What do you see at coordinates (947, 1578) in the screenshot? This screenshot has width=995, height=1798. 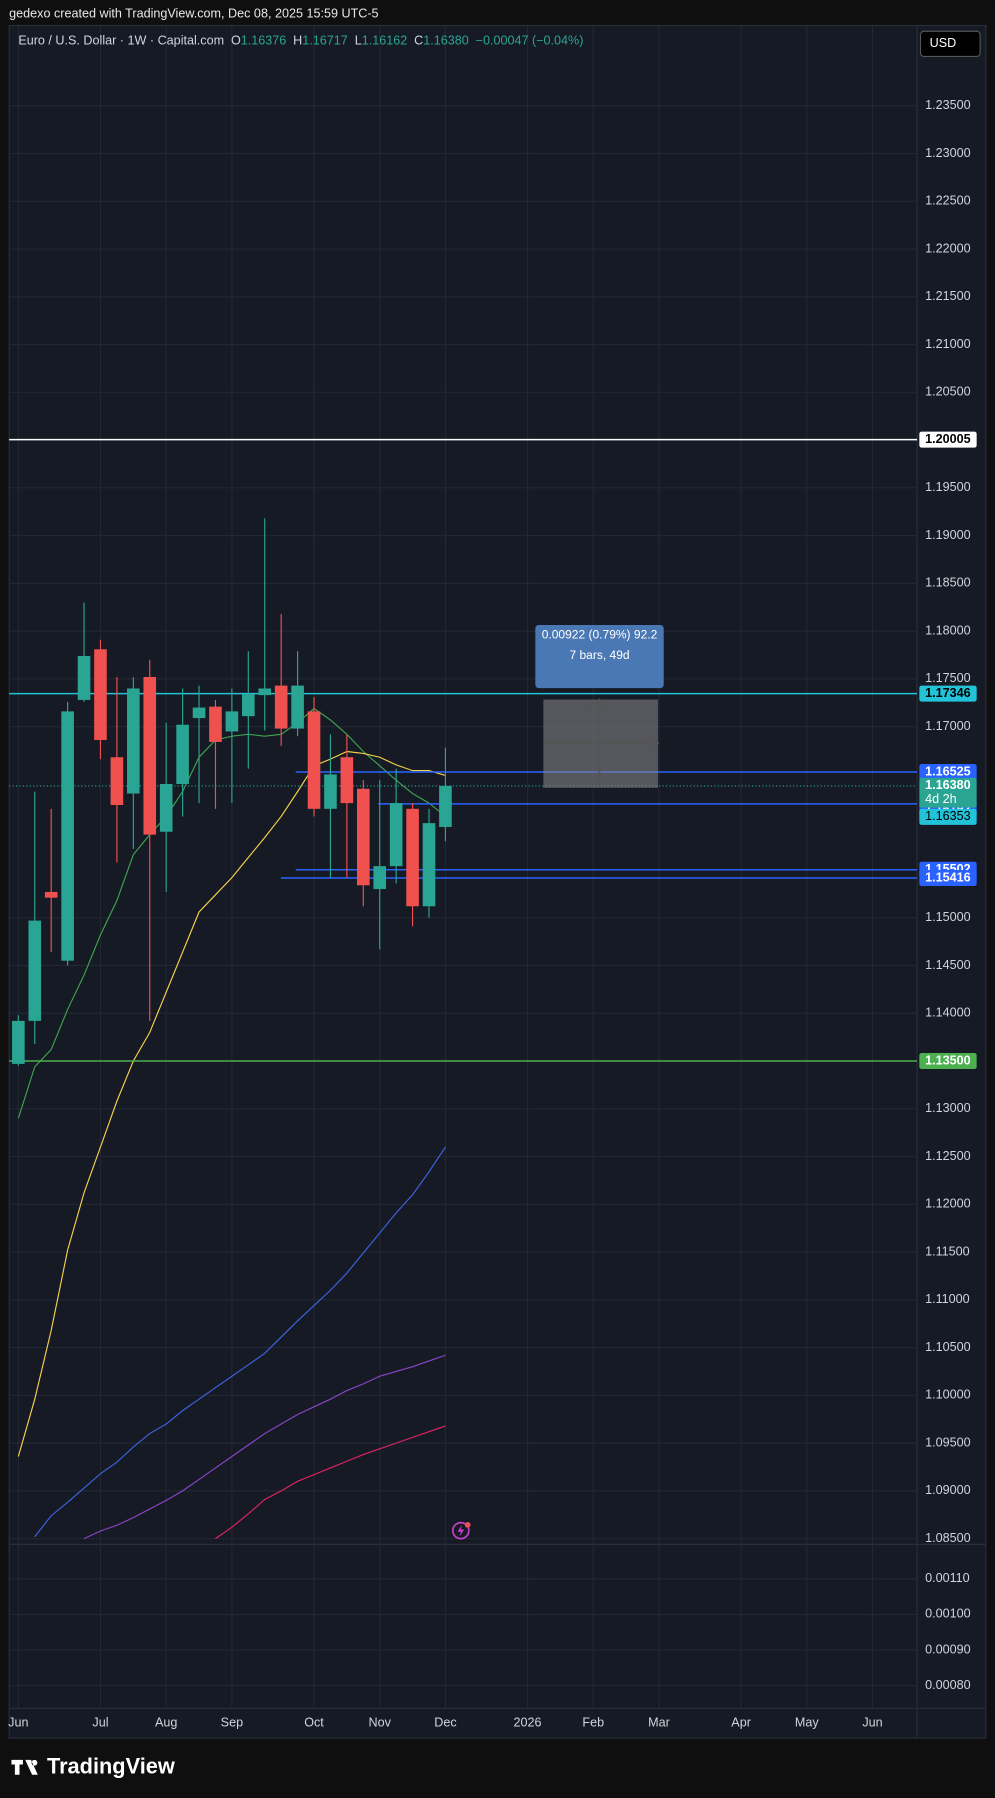 I see `y-tick-label: 0.00110` at bounding box center [947, 1578].